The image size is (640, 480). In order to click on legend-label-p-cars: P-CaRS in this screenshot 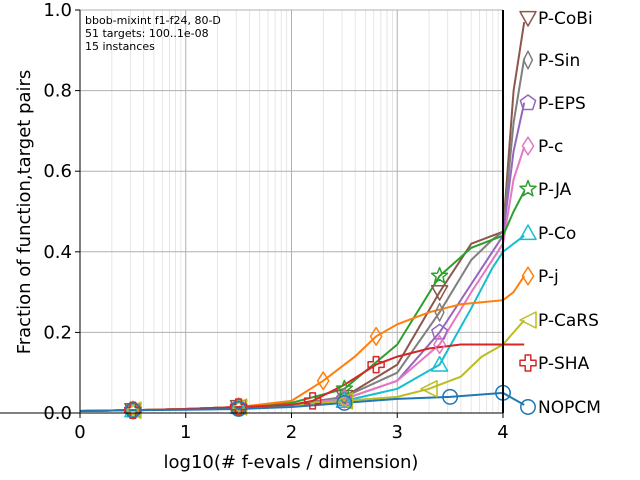, I will do `click(568, 321)`.